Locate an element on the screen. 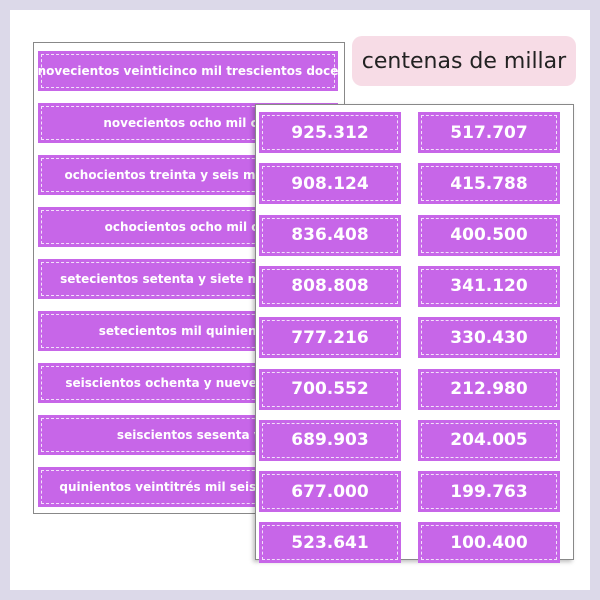  number-card: 836.408 is located at coordinates (330, 235).